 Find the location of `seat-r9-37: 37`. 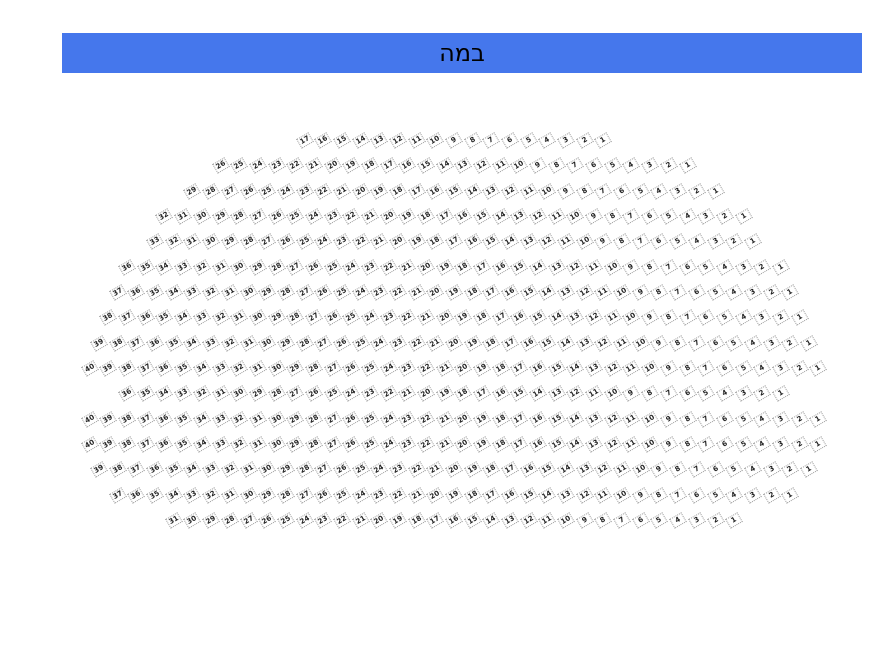

seat-r9-37: 37 is located at coordinates (136, 343).